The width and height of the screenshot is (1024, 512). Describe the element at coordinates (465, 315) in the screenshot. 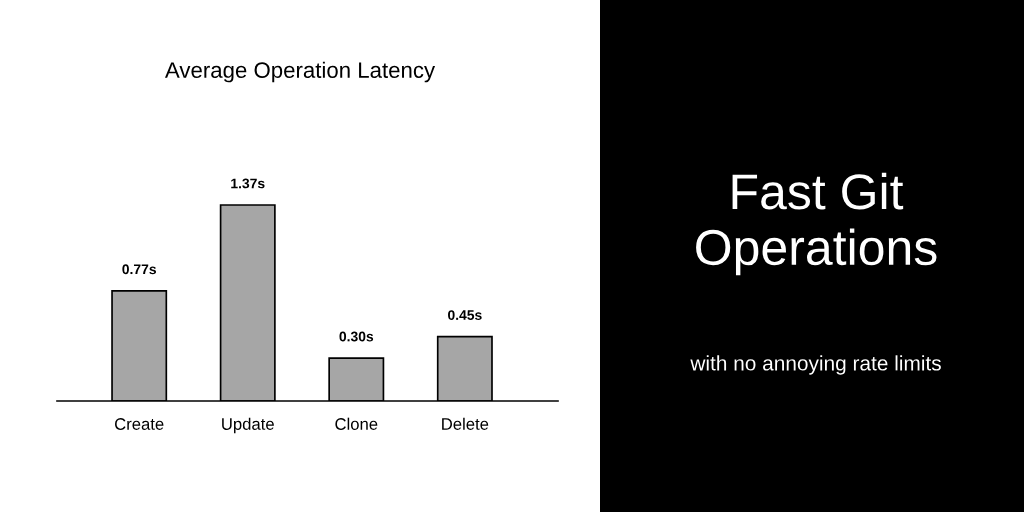

I see `data-label: 0.45s` at that location.